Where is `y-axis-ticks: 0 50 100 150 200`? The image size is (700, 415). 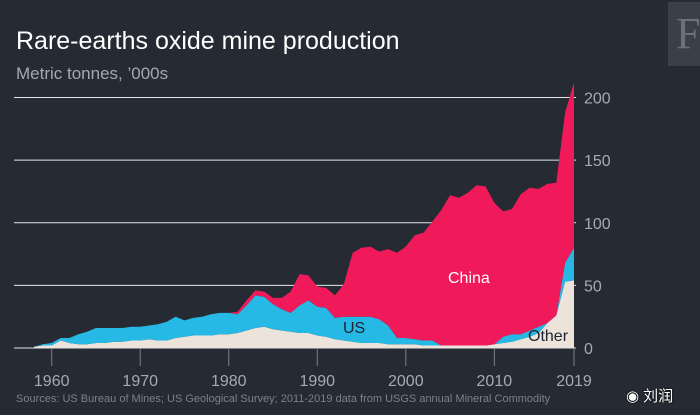
y-axis-ticks: 0 50 100 150 200 is located at coordinates (597, 224).